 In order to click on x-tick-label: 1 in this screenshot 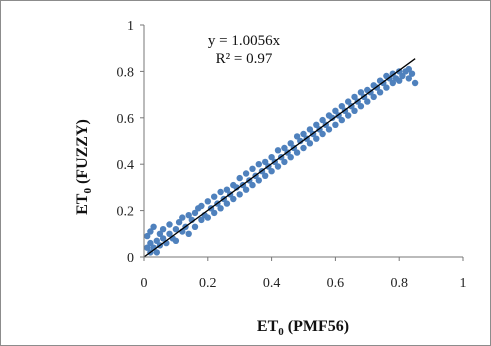, I will do `click(463, 283)`.